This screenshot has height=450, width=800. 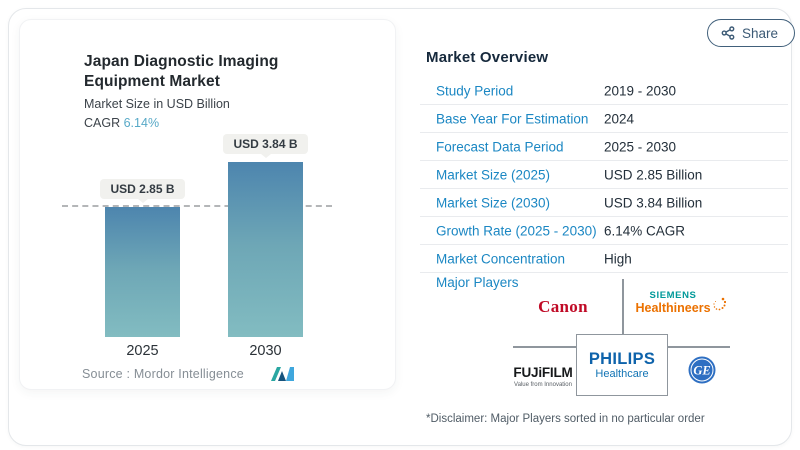 I want to click on reference-dashed-line, so click(x=197, y=206).